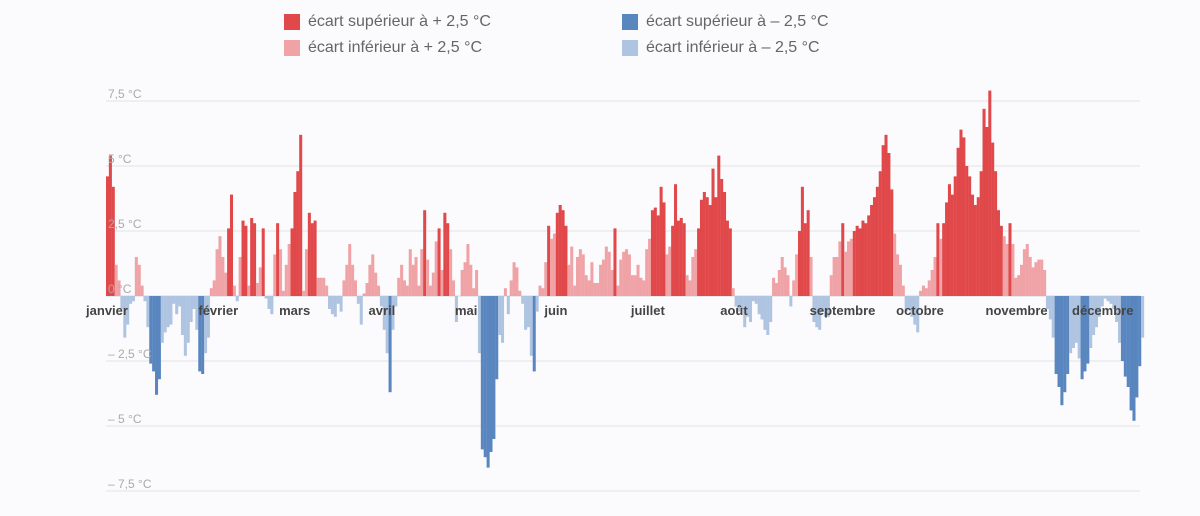  Describe the element at coordinates (555, 310) in the screenshot. I see `month-label: juin` at that location.